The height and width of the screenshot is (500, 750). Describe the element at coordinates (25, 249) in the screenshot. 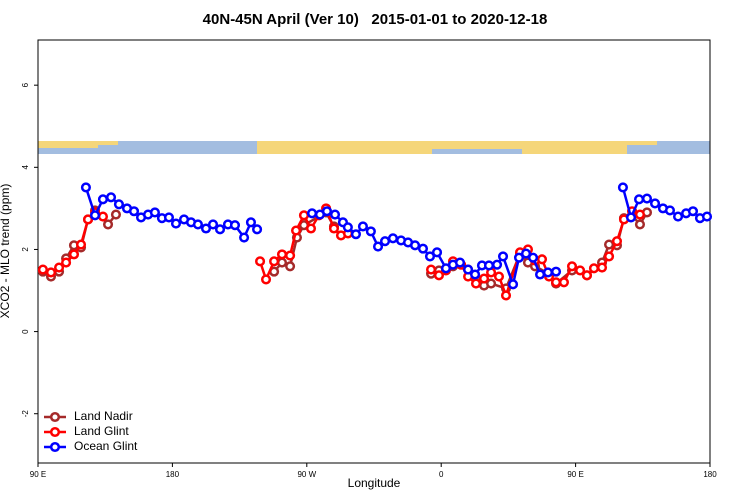

I see `y-tick-label: 2` at that location.